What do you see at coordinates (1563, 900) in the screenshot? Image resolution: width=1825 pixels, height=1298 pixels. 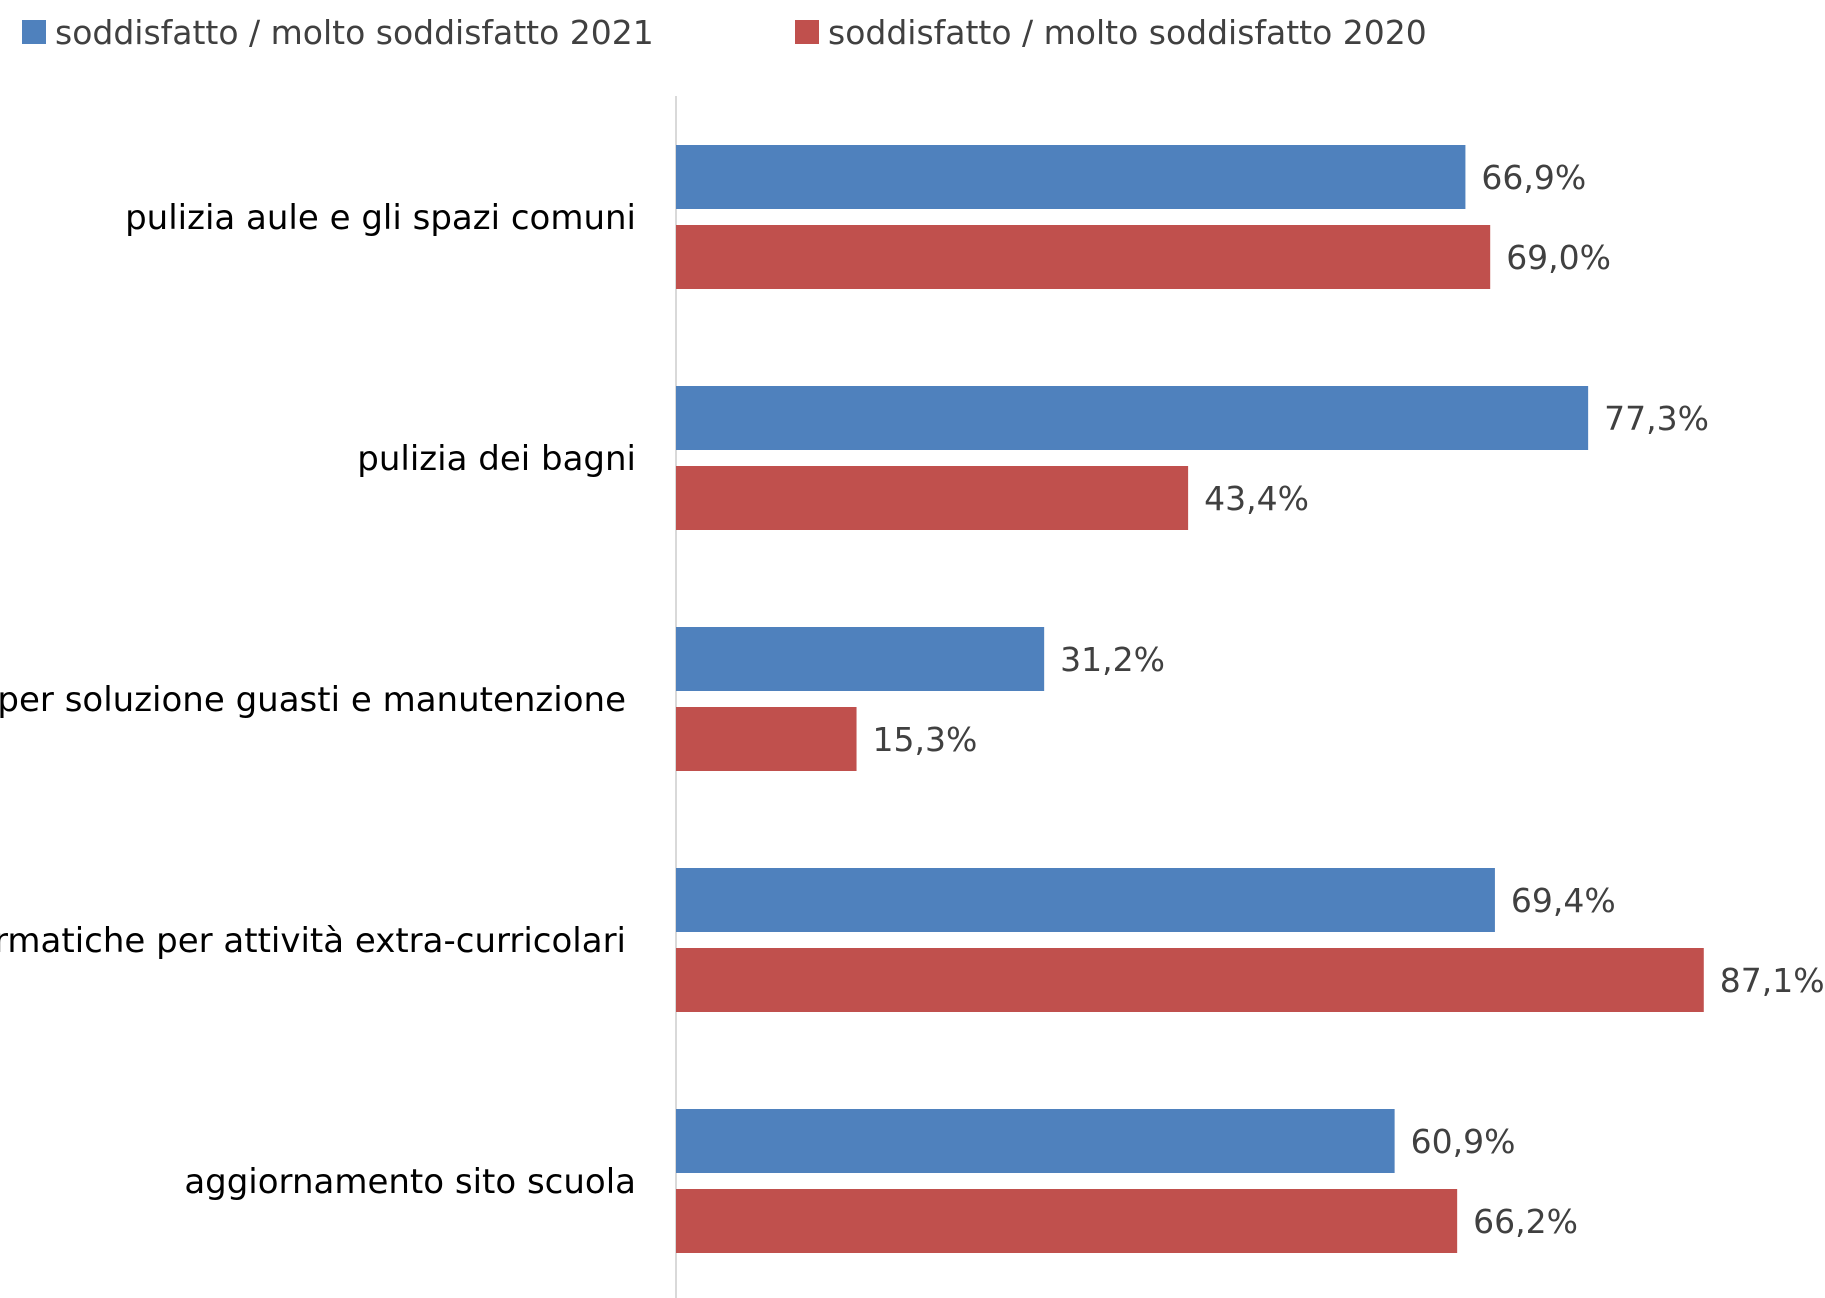 I see `data-label-2021: 69,4%` at bounding box center [1563, 900].